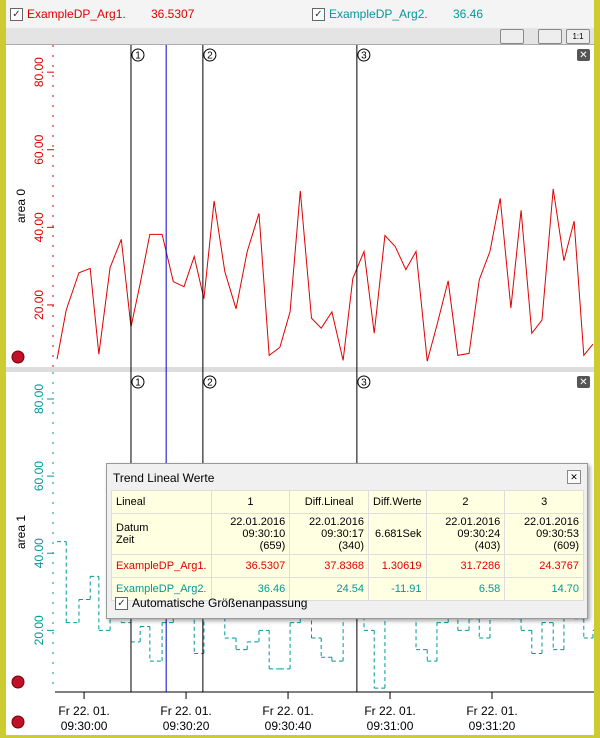 The image size is (600, 738). I want to click on legend-value: 36.5307, so click(173, 14).